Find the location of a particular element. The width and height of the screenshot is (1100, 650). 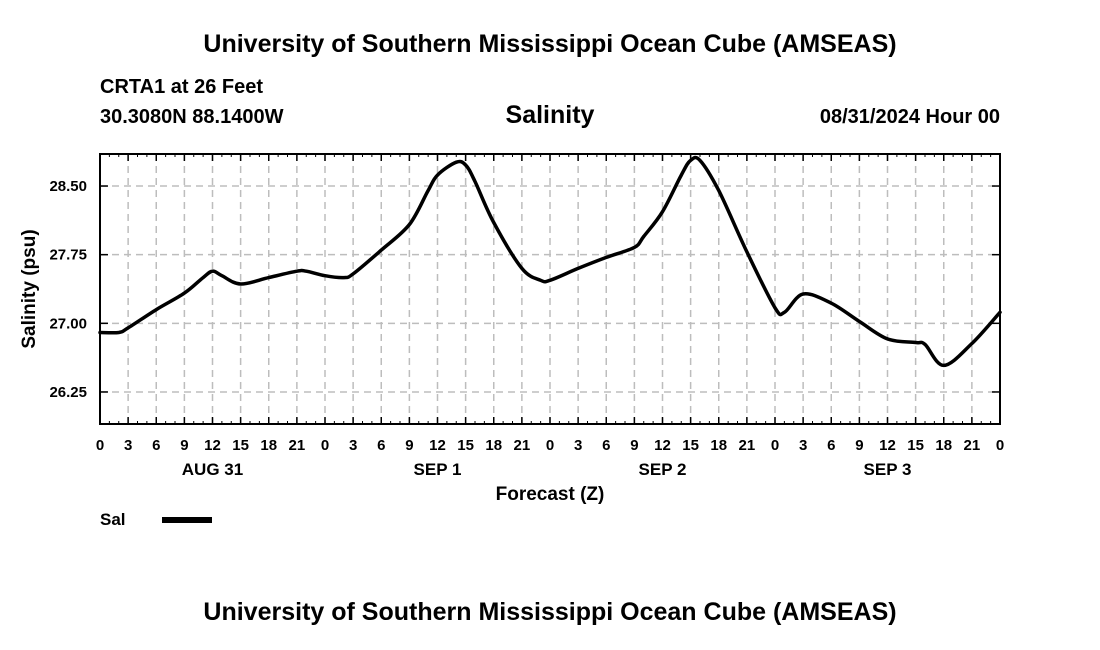

legend-label: Sal is located at coordinates (113, 519).